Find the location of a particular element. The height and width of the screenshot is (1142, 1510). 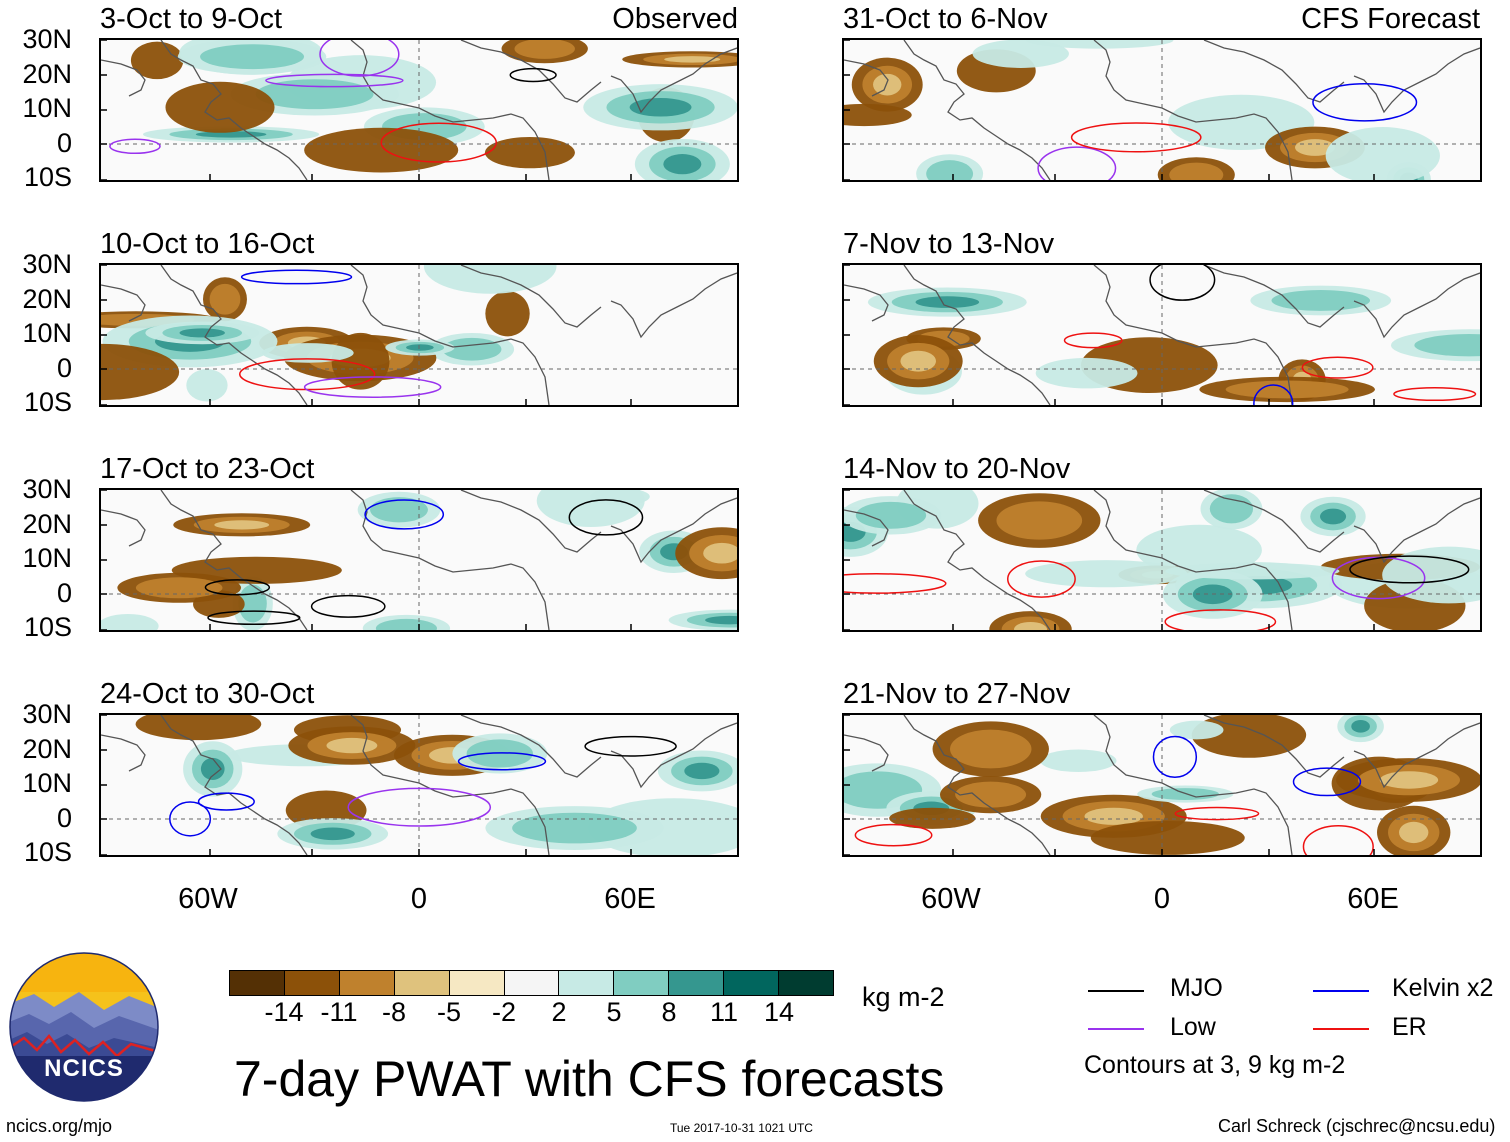

lat-label-row1-1: 20N is located at coordinates (47, 73).